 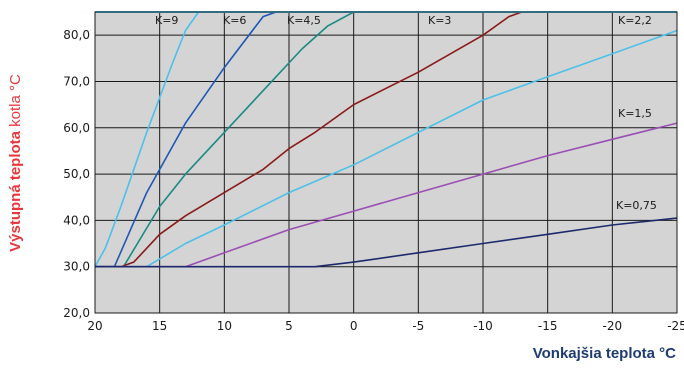 I want to click on x-tick-label: 15, so click(x=159, y=326).